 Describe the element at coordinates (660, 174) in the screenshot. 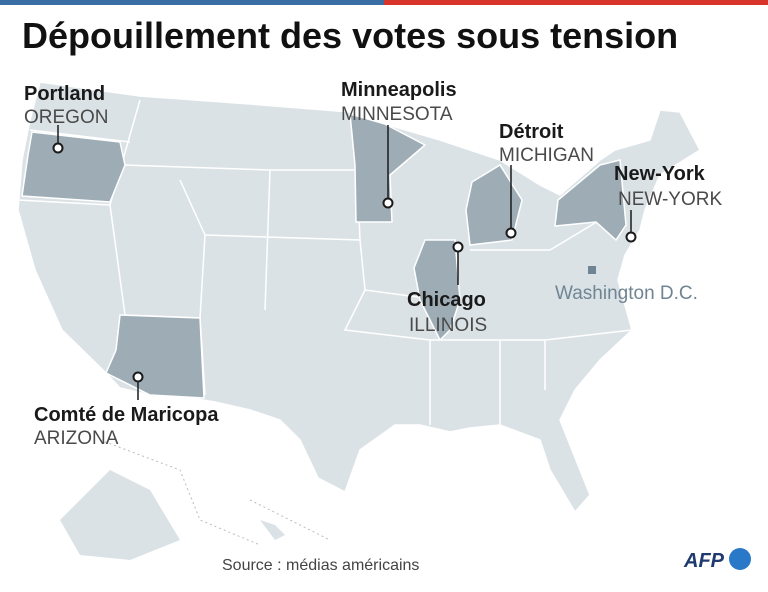

I see `city-label: New-York` at that location.